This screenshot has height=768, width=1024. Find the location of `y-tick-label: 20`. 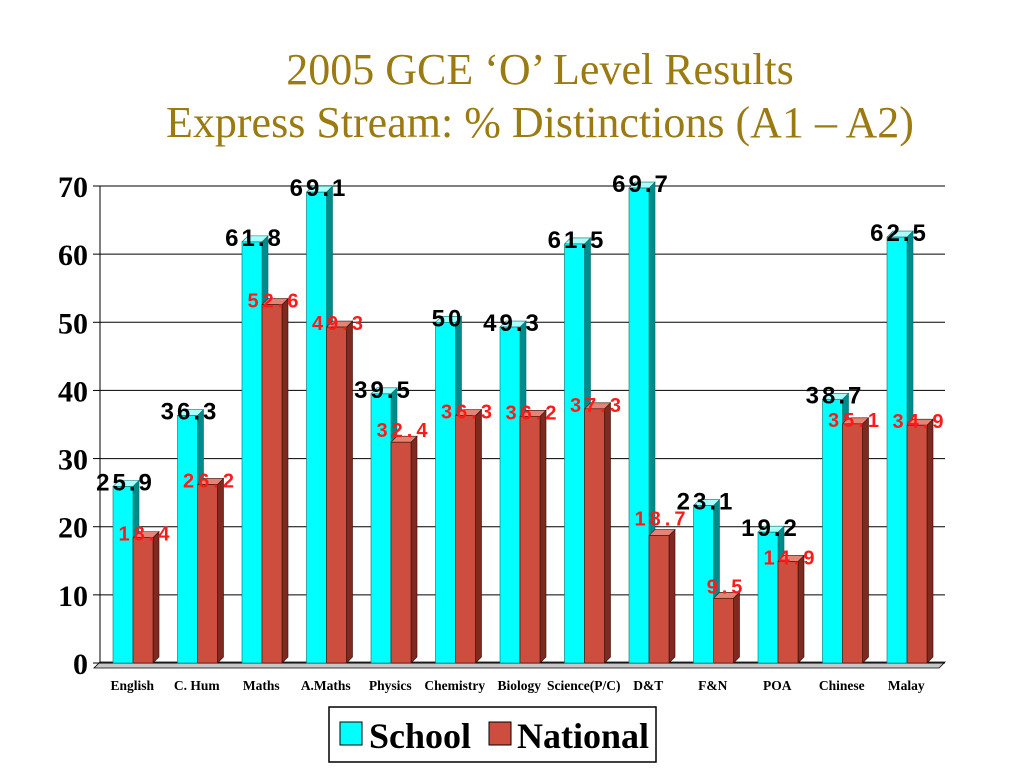

y-tick-label: 20 is located at coordinates (73, 528).